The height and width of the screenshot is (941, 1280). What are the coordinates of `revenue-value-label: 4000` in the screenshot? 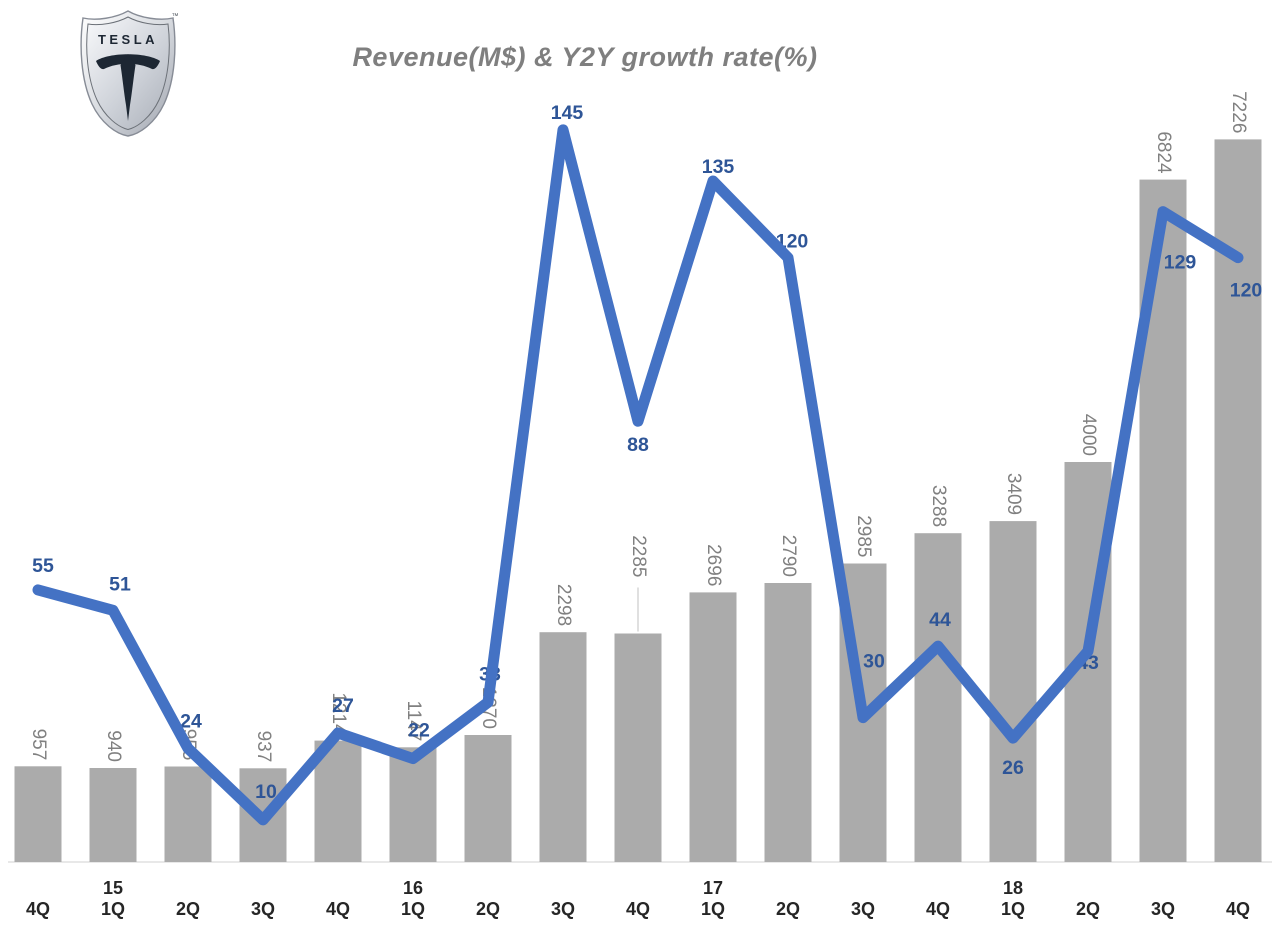 It's located at (1088, 435).